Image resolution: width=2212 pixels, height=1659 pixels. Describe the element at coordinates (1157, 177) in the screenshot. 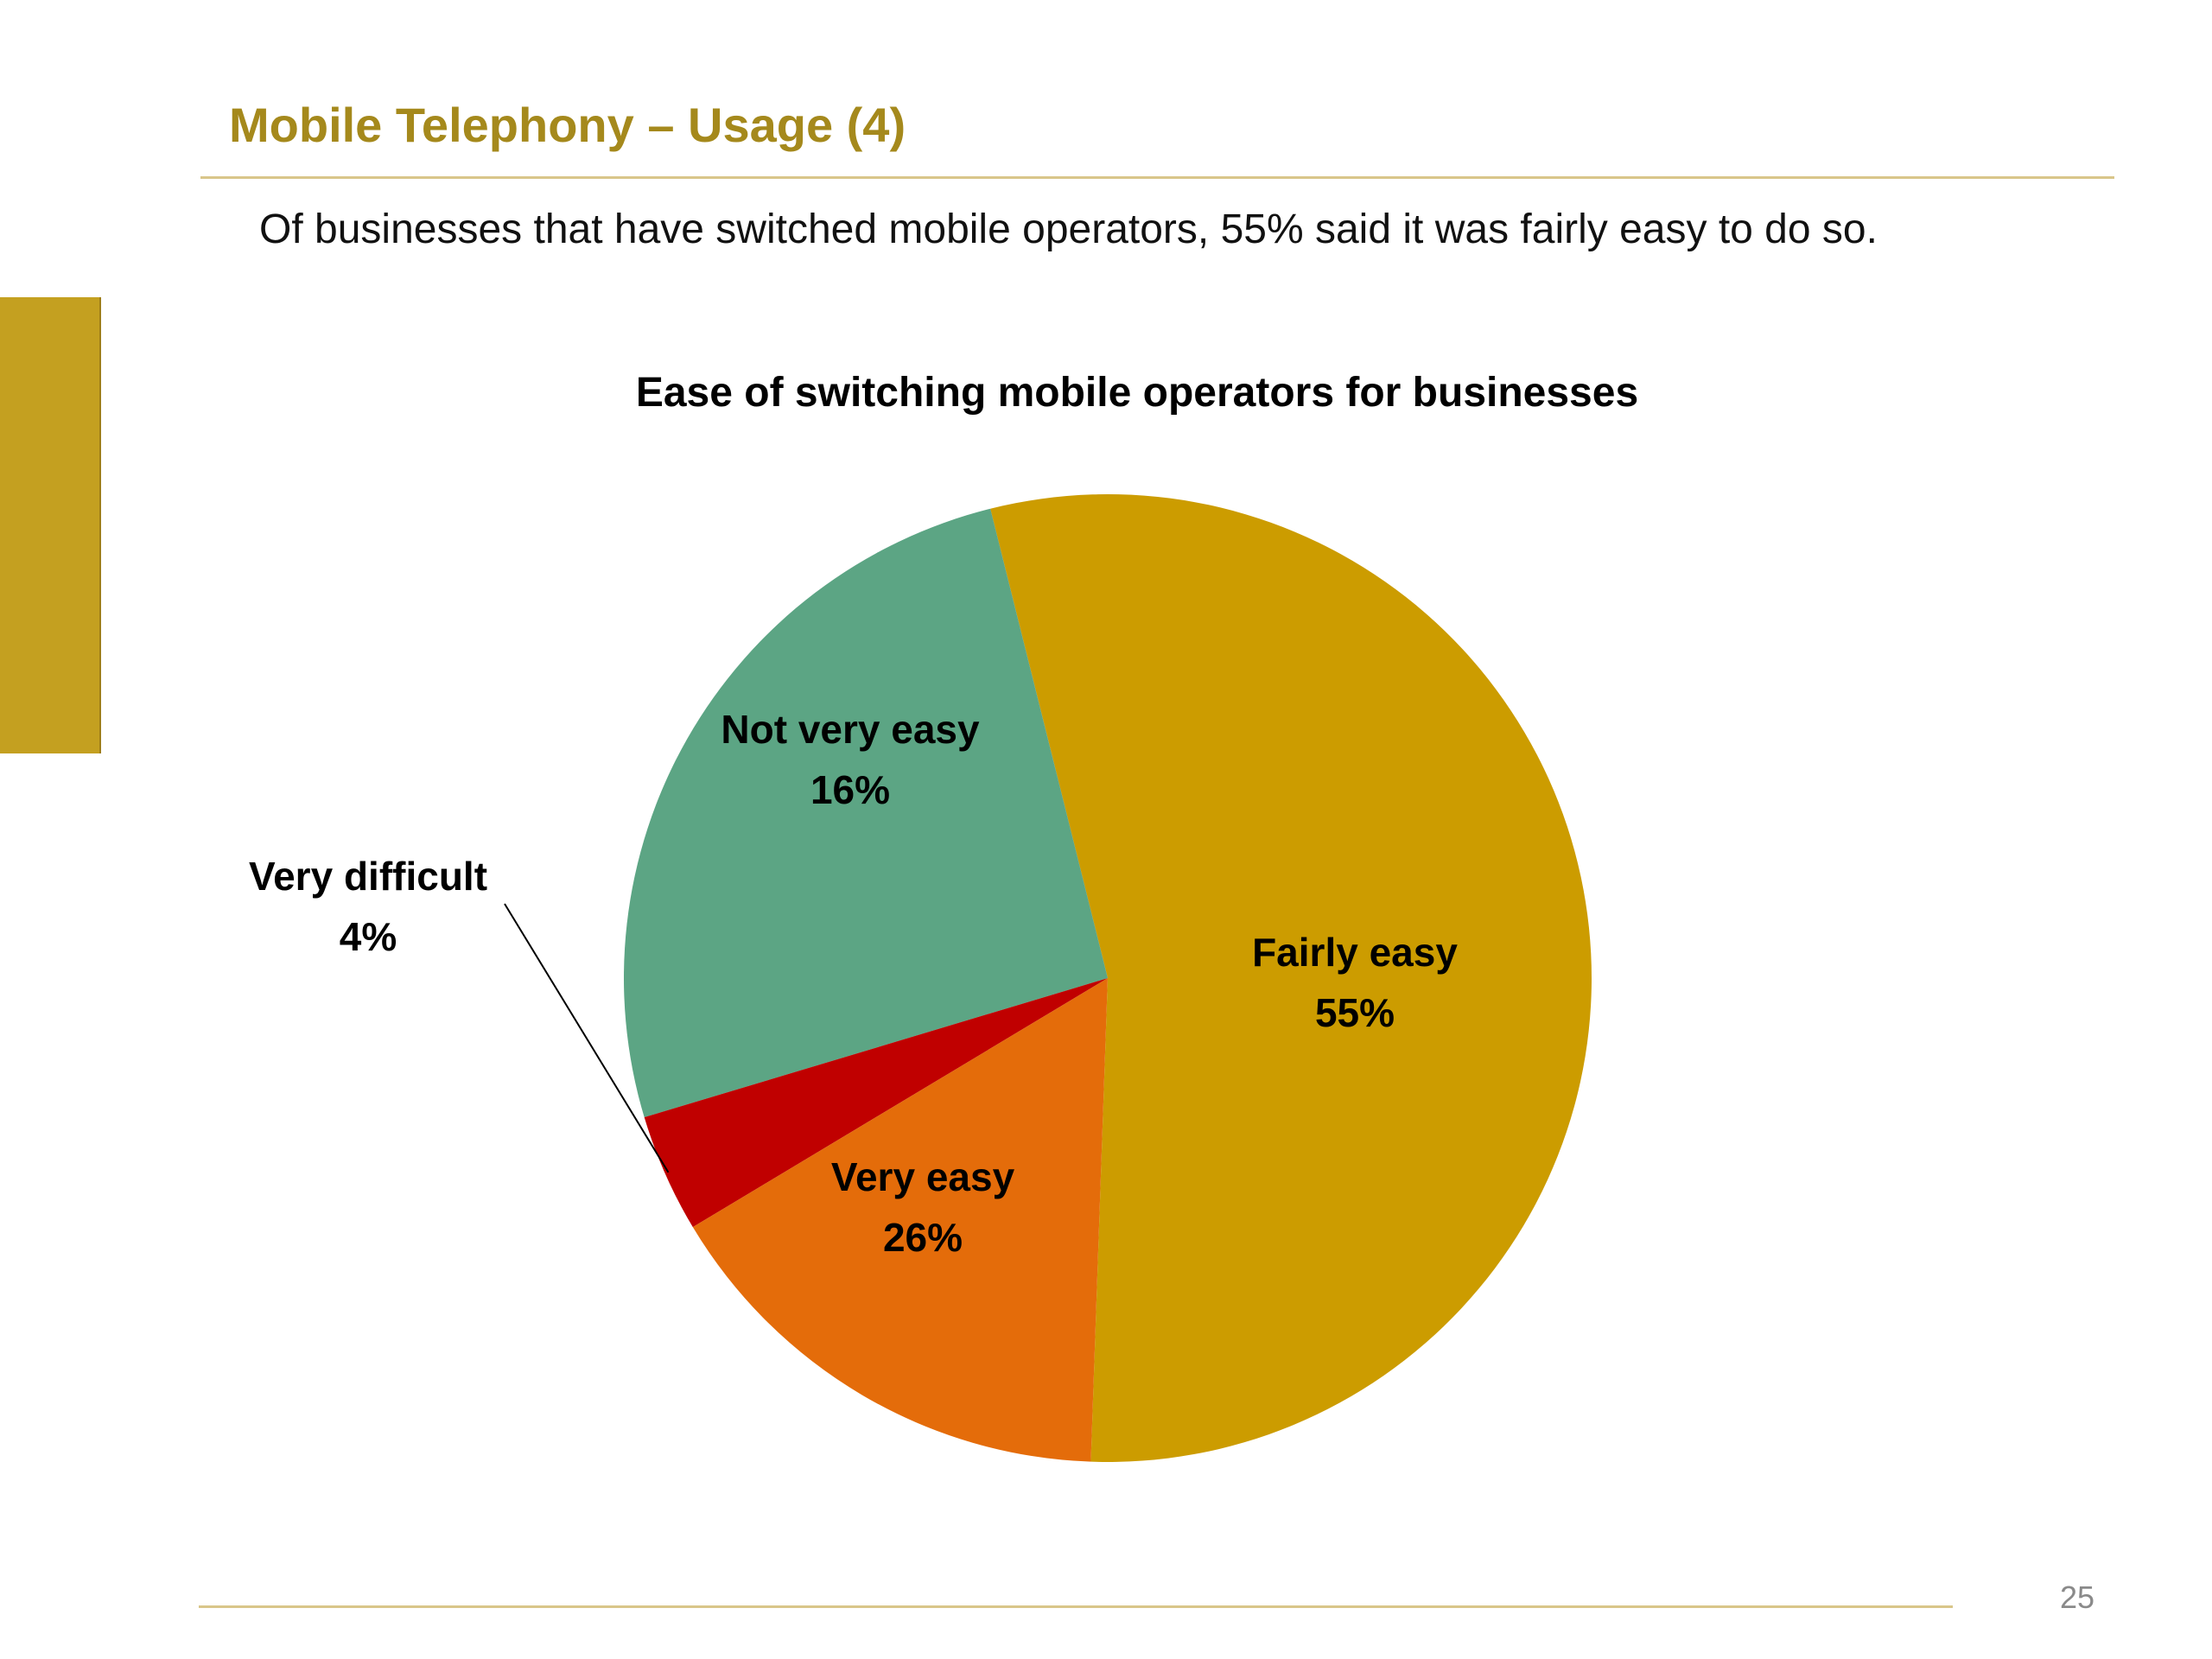

I see `title-divider` at that location.